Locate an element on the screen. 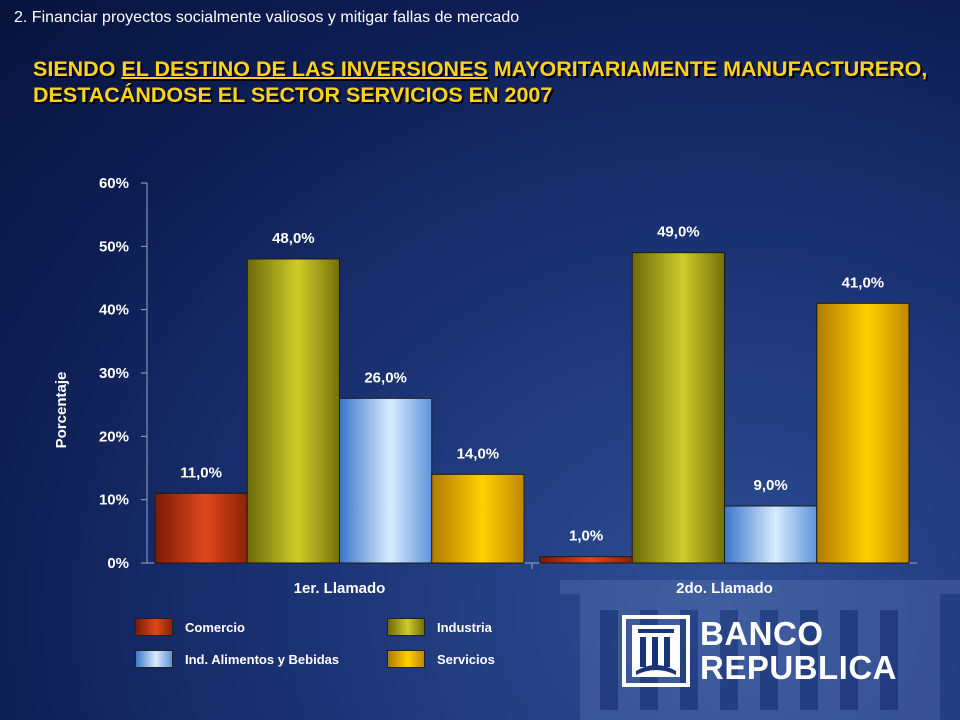  data-label: 26,0% is located at coordinates (385, 377).